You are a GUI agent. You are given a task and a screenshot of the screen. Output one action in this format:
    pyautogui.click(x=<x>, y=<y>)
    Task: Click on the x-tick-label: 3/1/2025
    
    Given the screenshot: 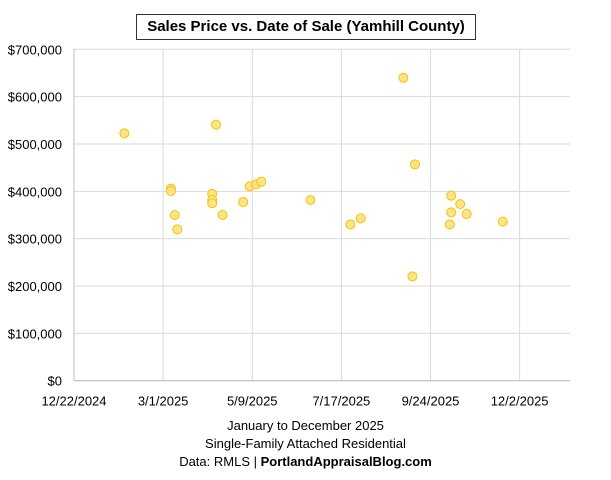 What is the action you would take?
    pyautogui.click(x=163, y=401)
    